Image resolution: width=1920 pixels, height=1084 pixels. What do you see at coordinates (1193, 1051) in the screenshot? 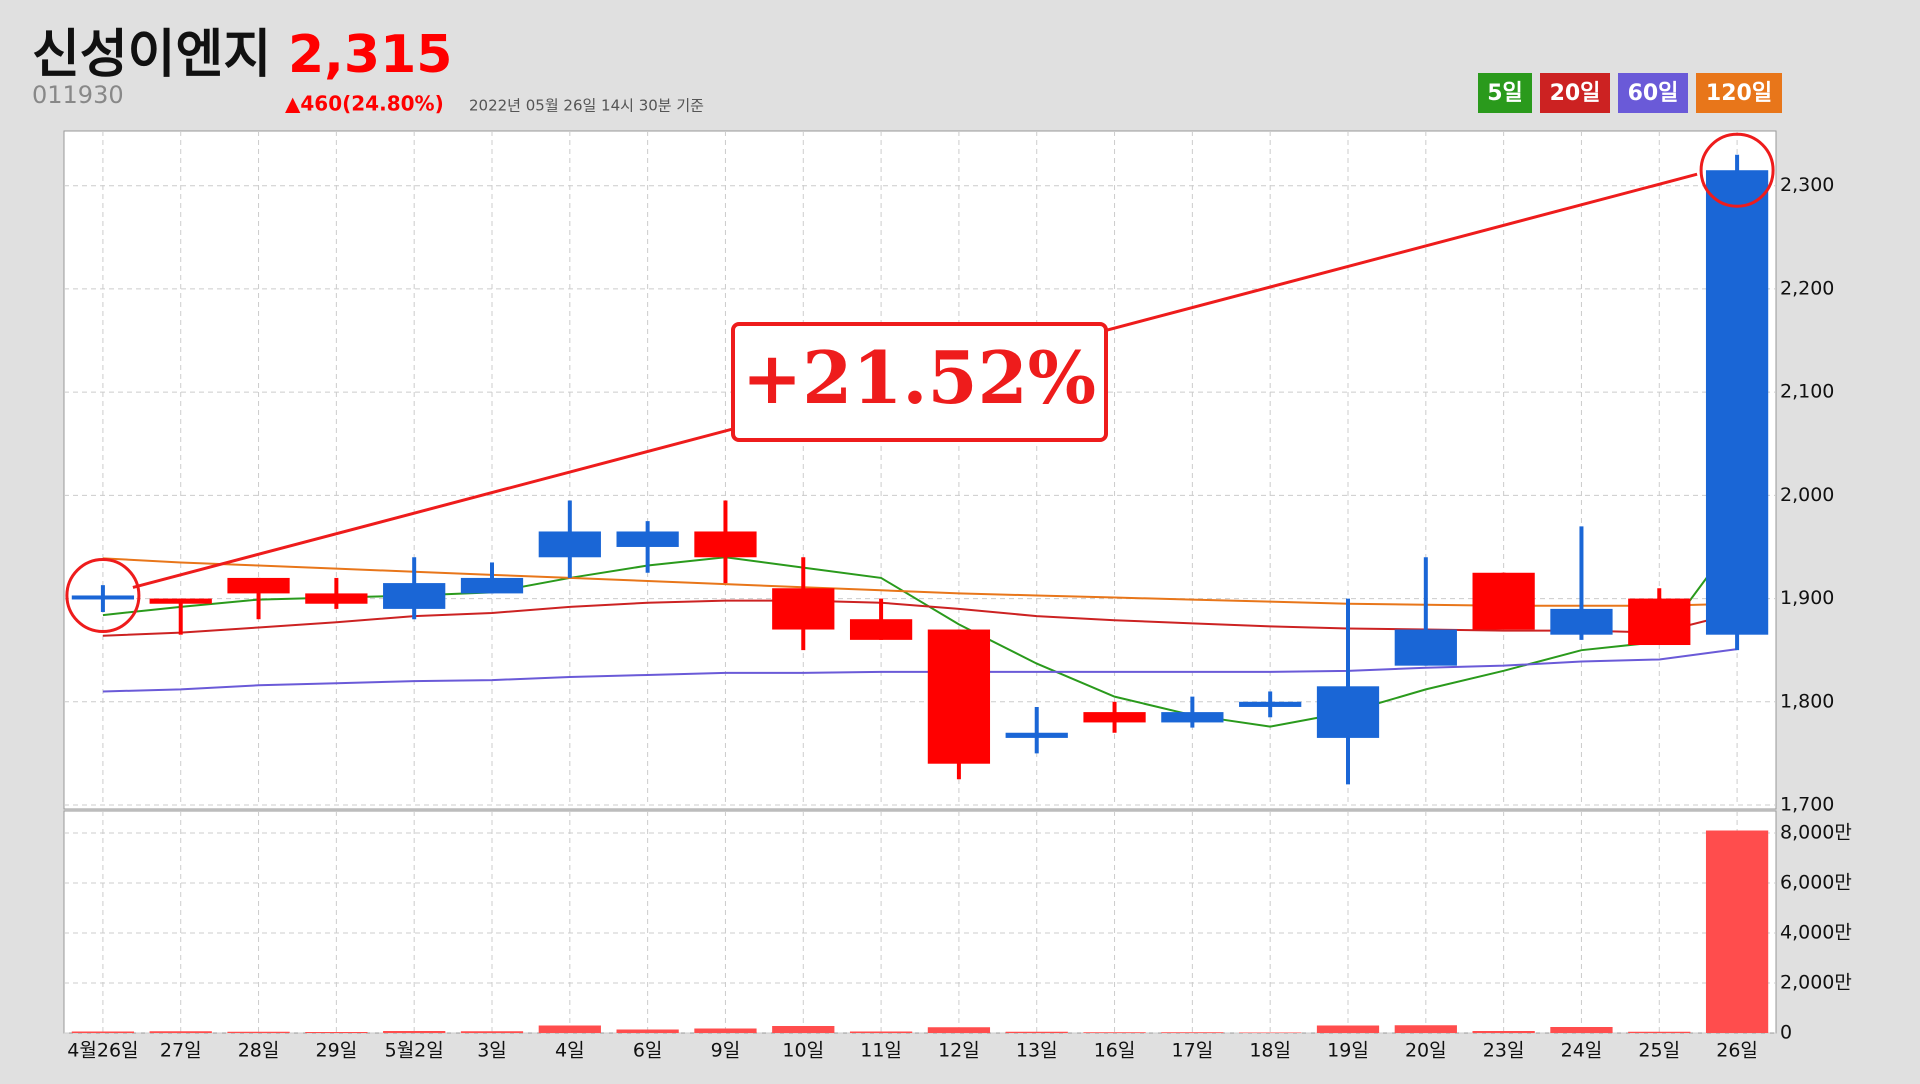
I see `x-tick-label: 17일` at bounding box center [1193, 1051].